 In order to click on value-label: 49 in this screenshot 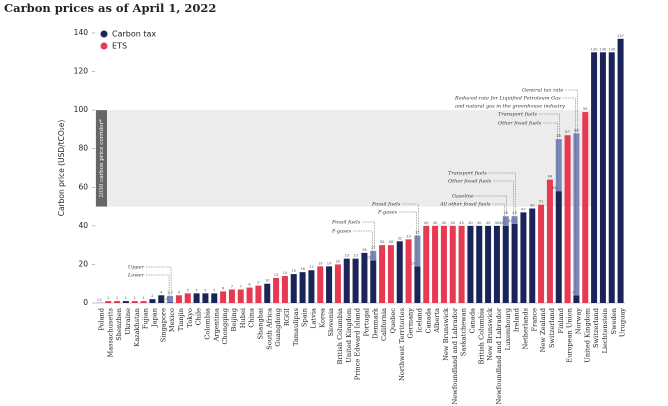, I will do `click(532, 206)`.